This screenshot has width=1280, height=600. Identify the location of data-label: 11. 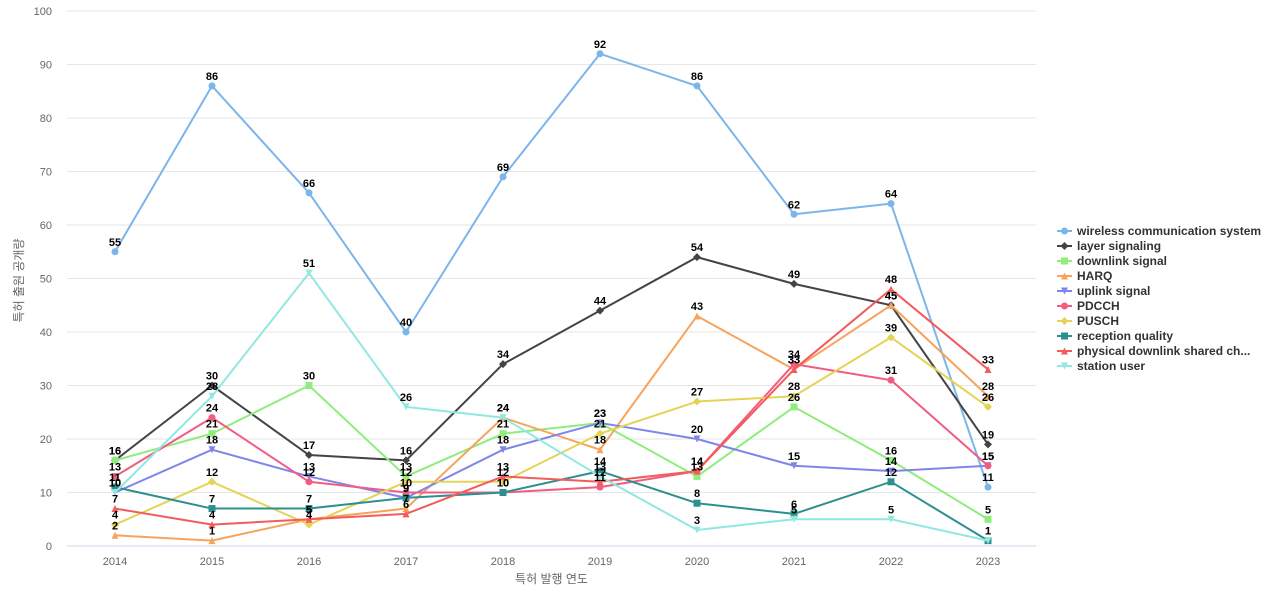
(115, 478).